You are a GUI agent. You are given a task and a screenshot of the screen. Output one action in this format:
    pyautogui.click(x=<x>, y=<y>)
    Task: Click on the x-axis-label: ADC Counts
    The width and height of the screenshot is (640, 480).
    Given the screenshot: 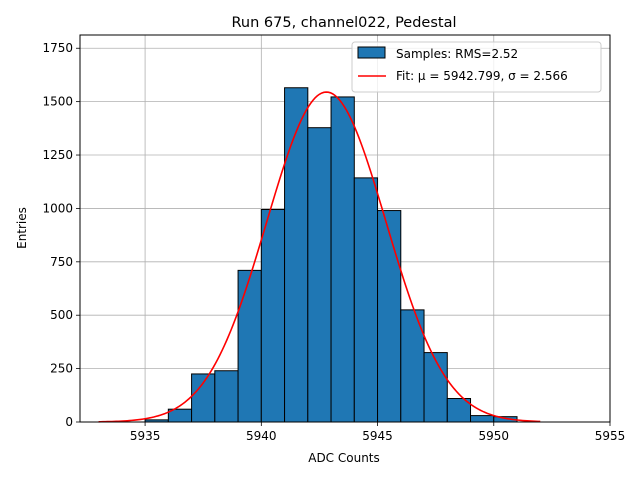 What is the action you would take?
    pyautogui.click(x=344, y=458)
    